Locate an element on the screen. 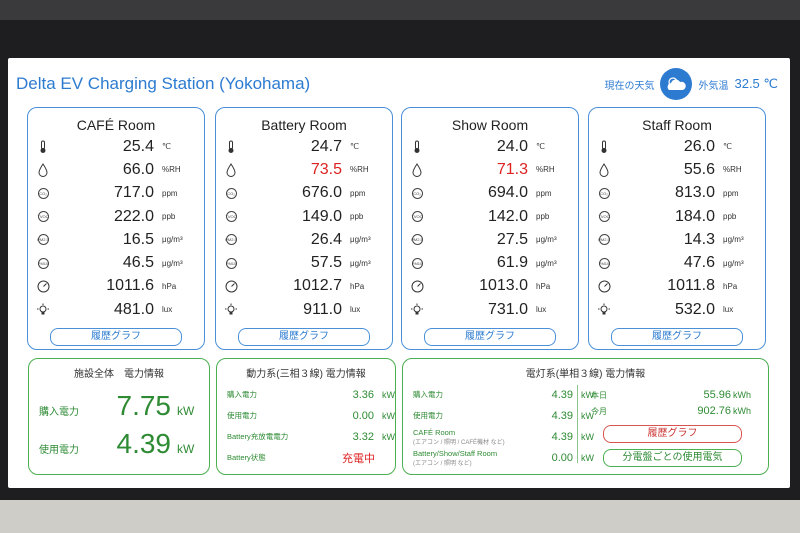 The height and width of the screenshot is (533, 800). metric-row-pm25: PM2.5 27.5 μg/m³ is located at coordinates (490, 239).